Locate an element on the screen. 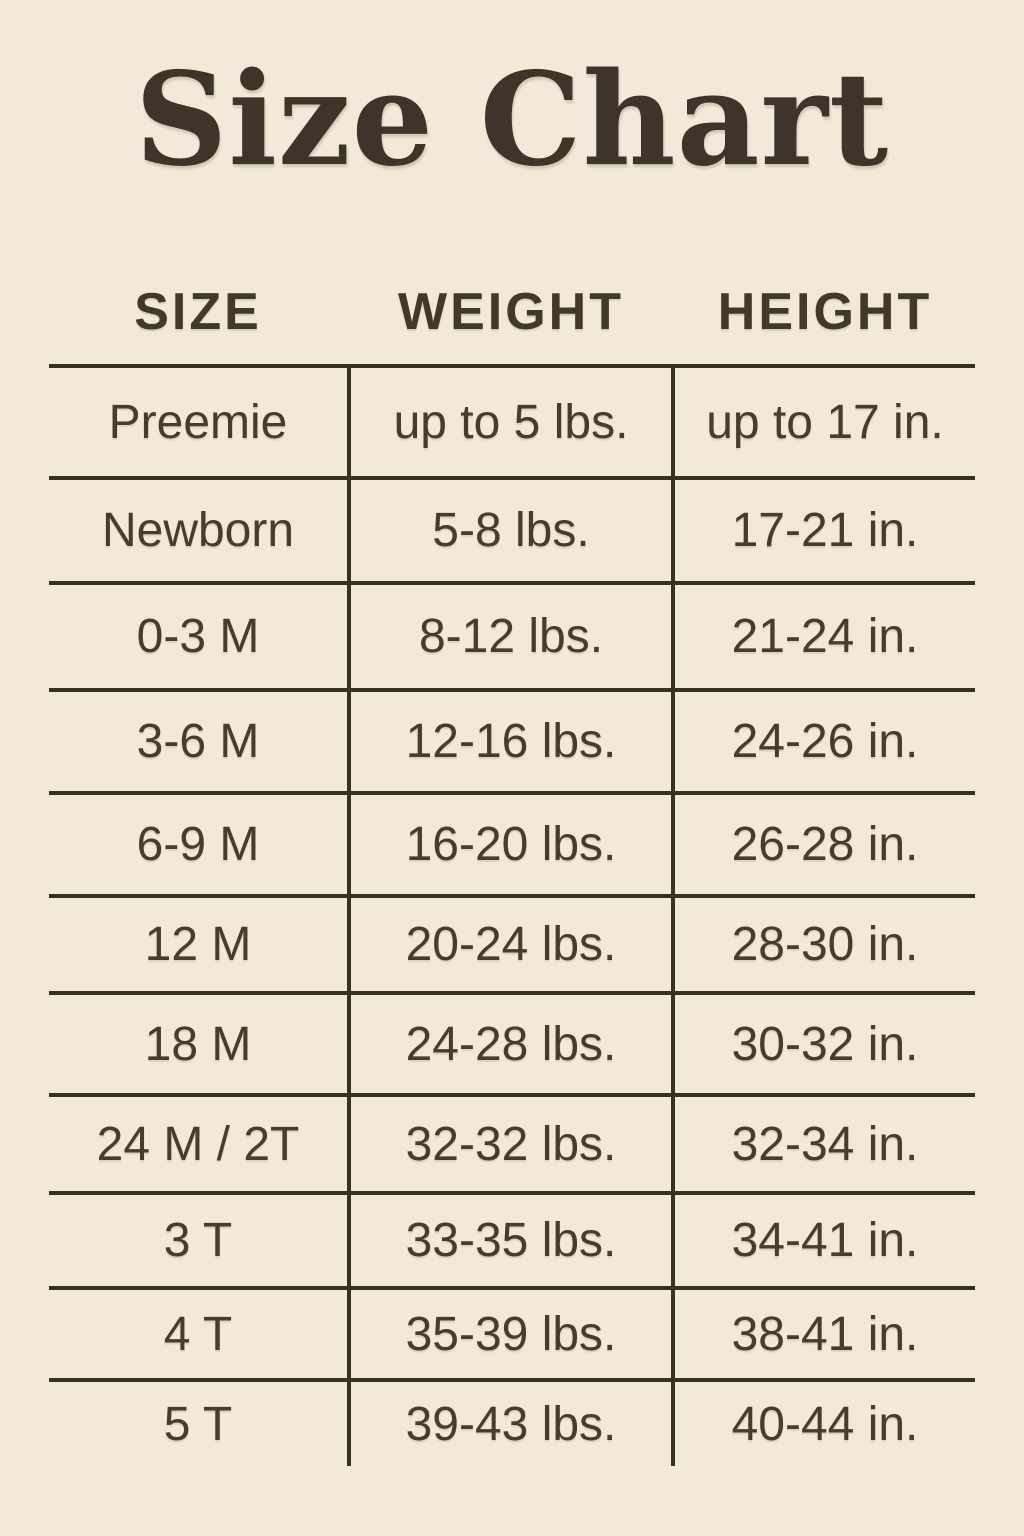 This screenshot has width=1024, height=1536. table-row: 24 M / 2T 32-32 lbs. 32-34 in. is located at coordinates (512, 1146).